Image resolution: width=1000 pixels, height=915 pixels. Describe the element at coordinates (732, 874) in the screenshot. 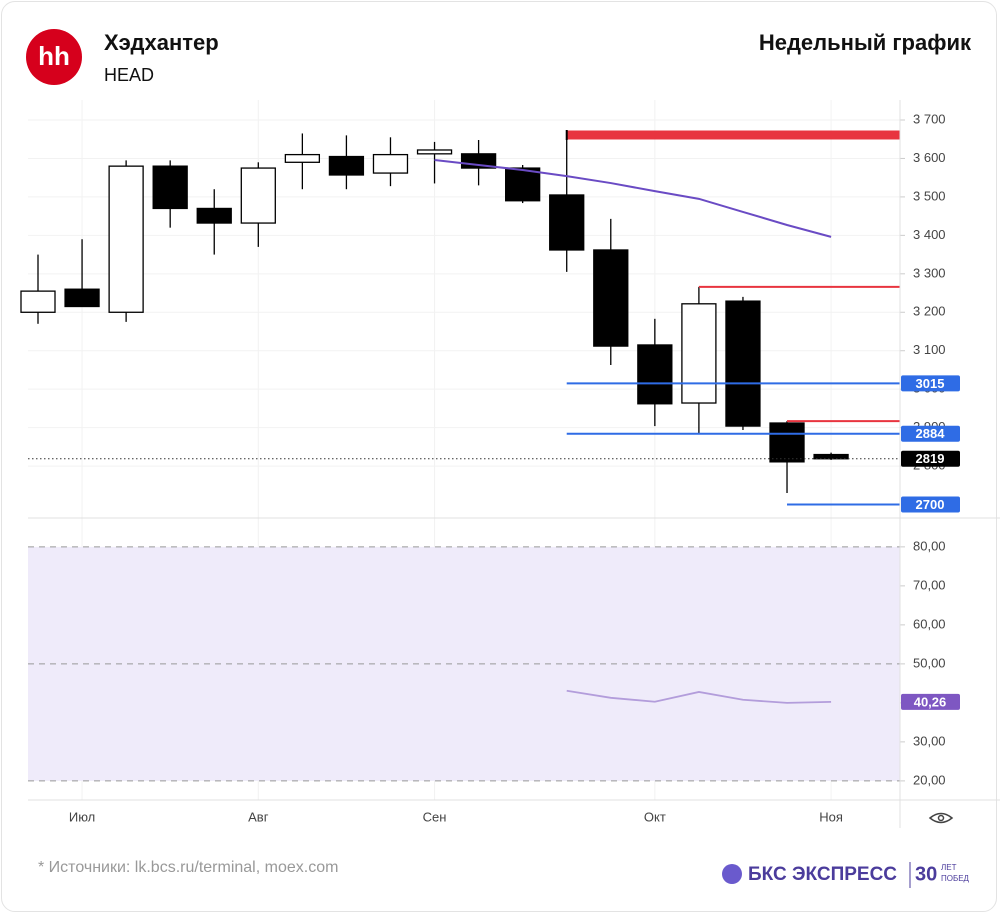

I see `brand-icon` at that location.